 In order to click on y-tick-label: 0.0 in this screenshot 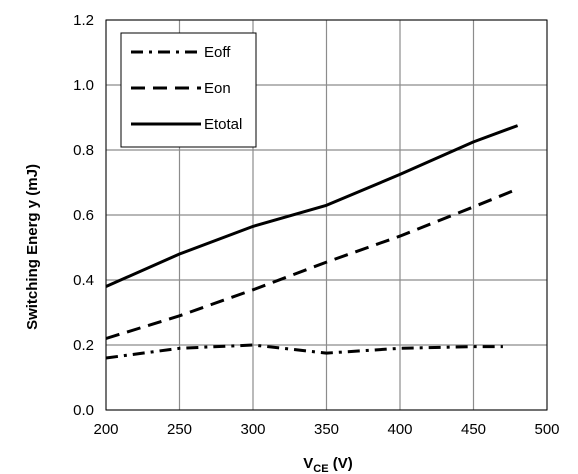, I will do `click(83, 410)`.